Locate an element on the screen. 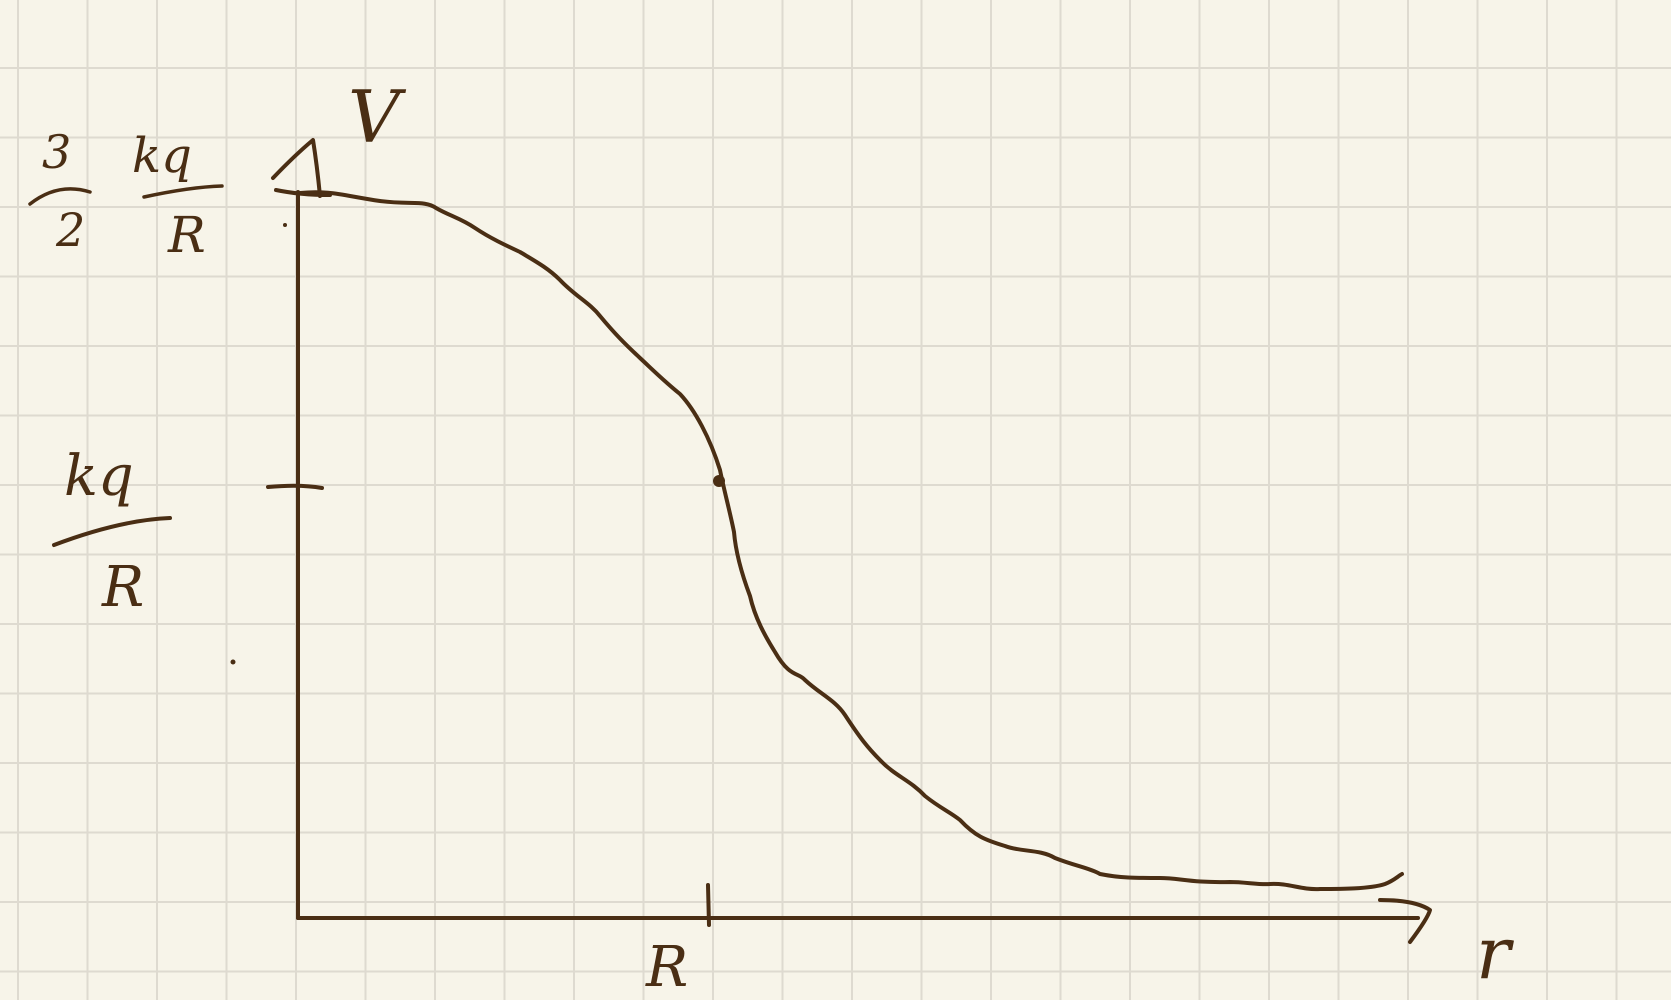 The width and height of the screenshot is (1671, 1000). r-axis-label: r is located at coordinates (1495, 953).